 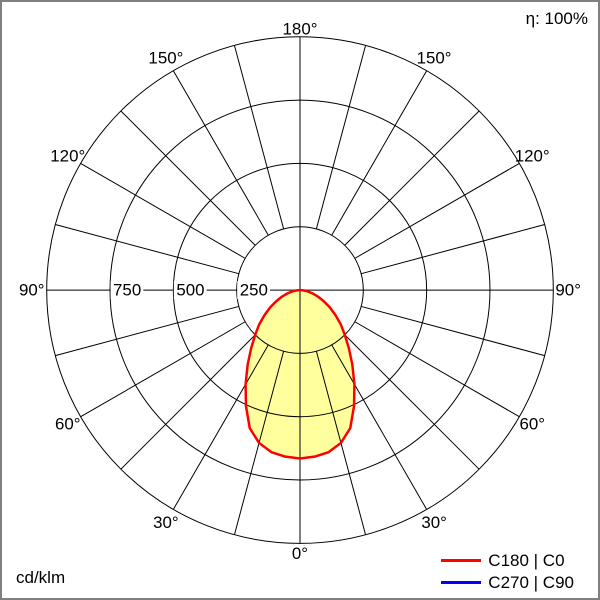 What do you see at coordinates (127, 290) in the screenshot?
I see `svg-text: 750` at bounding box center [127, 290].